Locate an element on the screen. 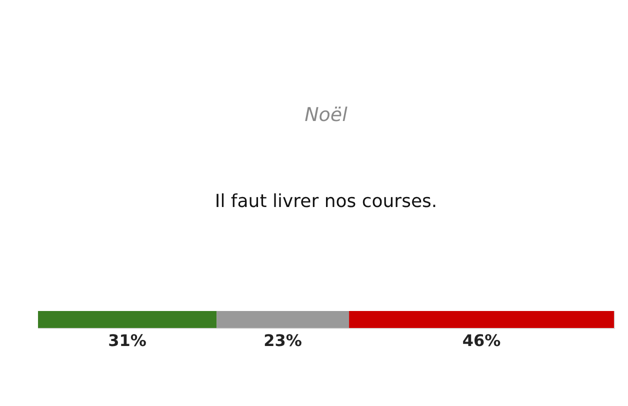  chart-subtitle: Il faut livrer nos courses. is located at coordinates (326, 201).